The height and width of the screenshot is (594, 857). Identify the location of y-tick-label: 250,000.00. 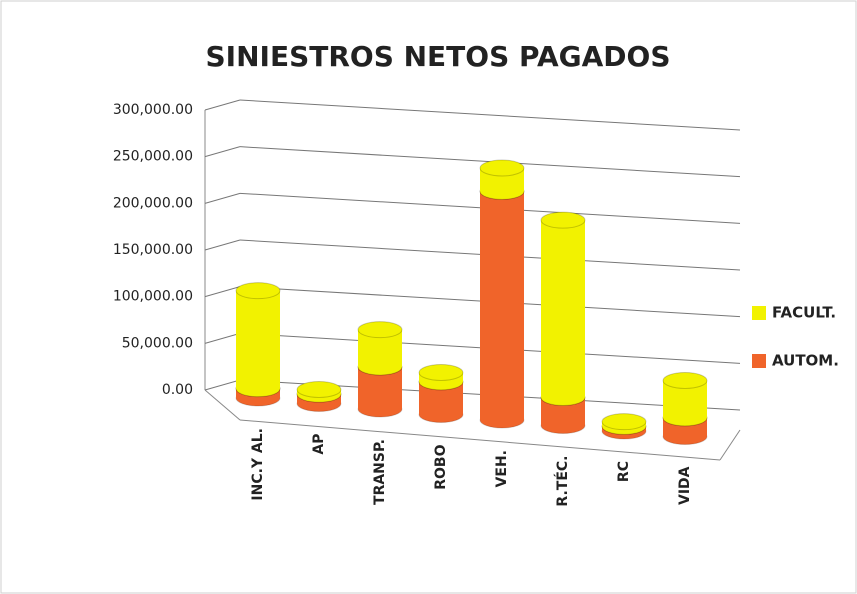
(153, 157).